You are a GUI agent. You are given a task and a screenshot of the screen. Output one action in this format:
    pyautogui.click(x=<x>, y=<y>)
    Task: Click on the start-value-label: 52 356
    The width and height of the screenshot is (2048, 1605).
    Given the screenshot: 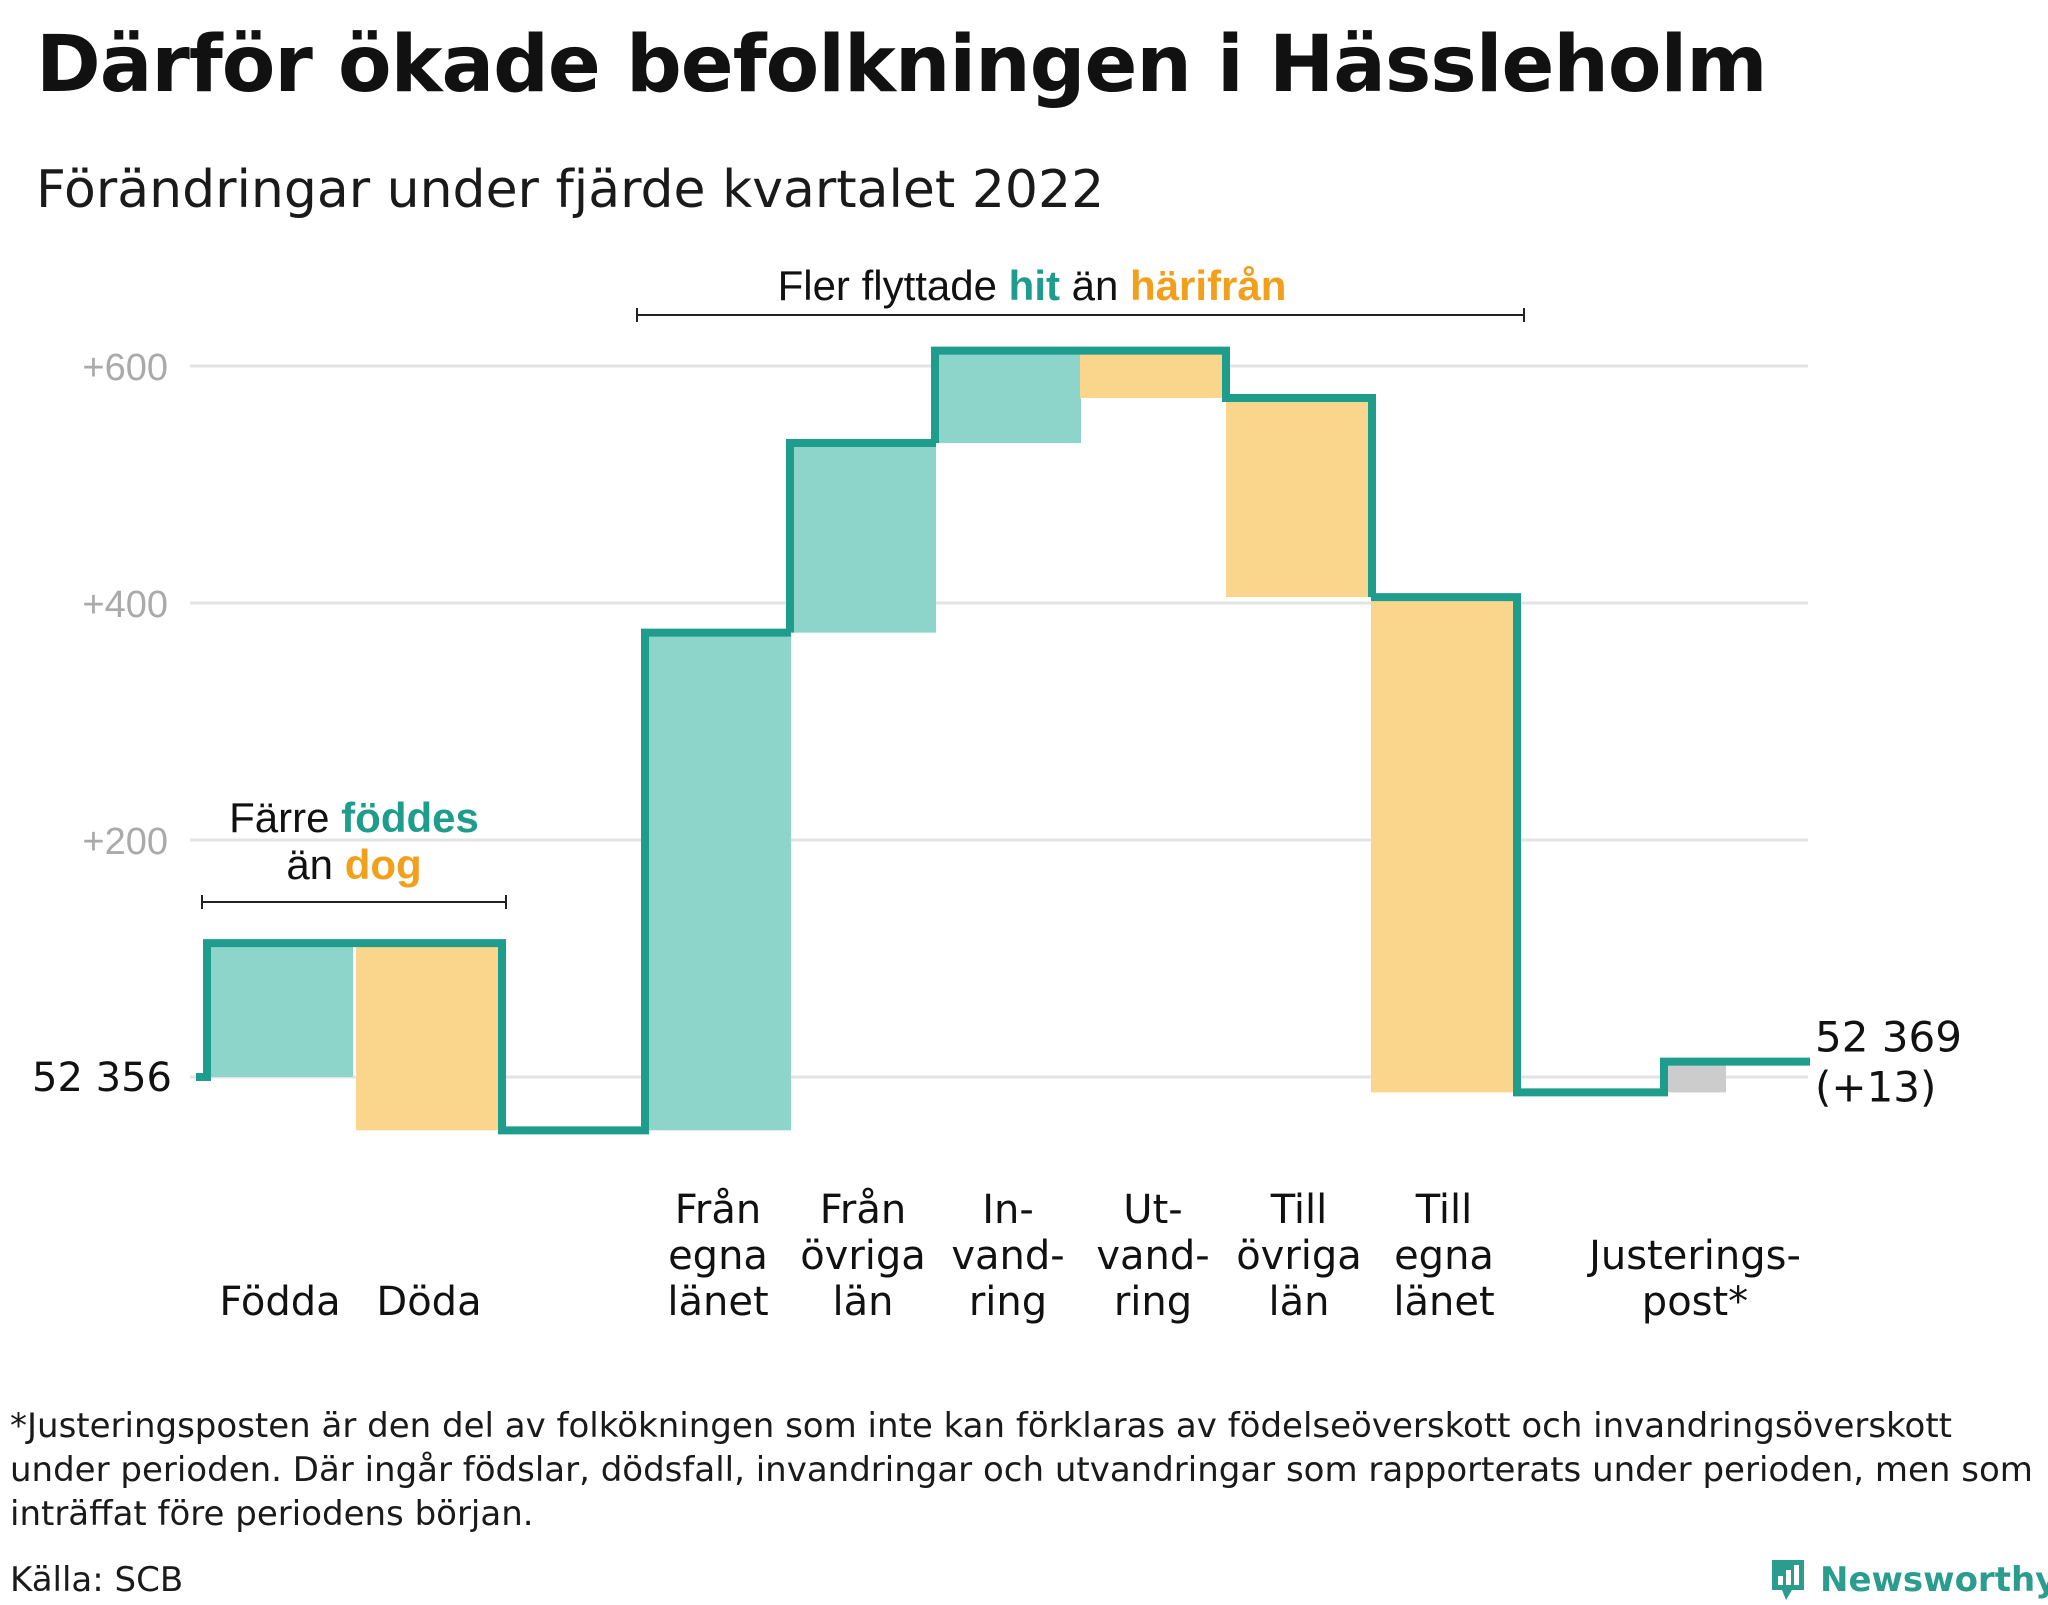 What is the action you would take?
    pyautogui.click(x=102, y=1078)
    